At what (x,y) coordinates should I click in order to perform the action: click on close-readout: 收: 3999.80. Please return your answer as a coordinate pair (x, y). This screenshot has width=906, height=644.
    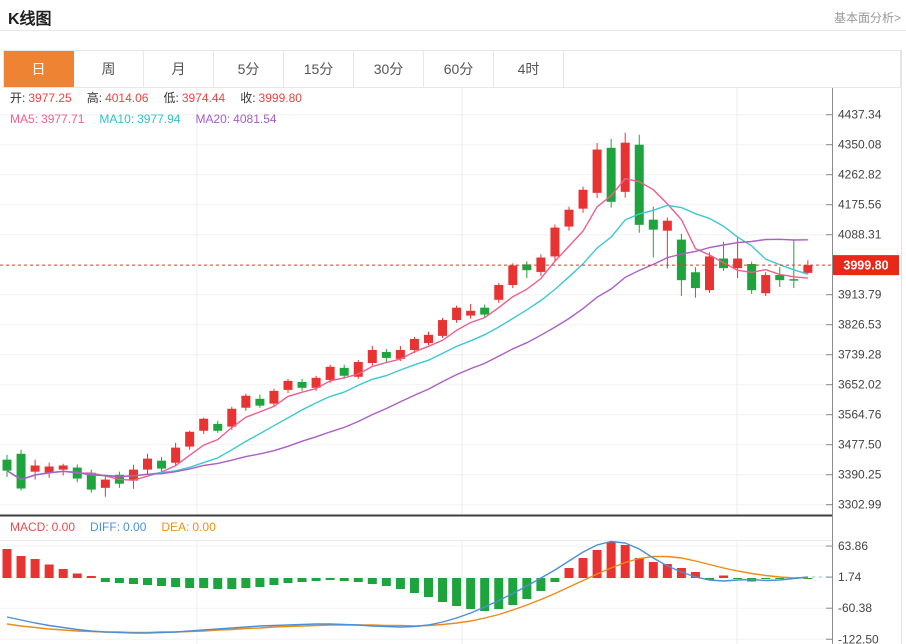
    Looking at the image, I should click on (271, 98).